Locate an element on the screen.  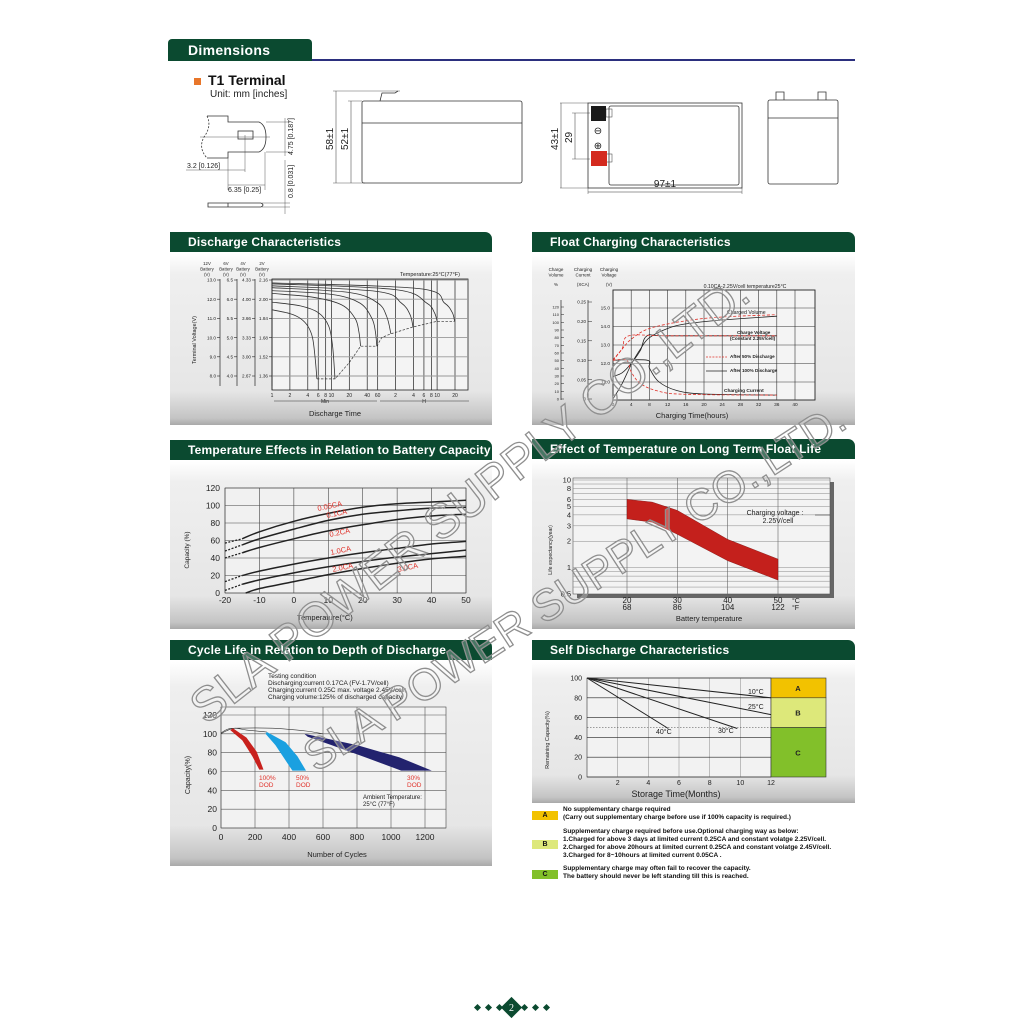
positive-terminal is located at coordinates (599, 158).